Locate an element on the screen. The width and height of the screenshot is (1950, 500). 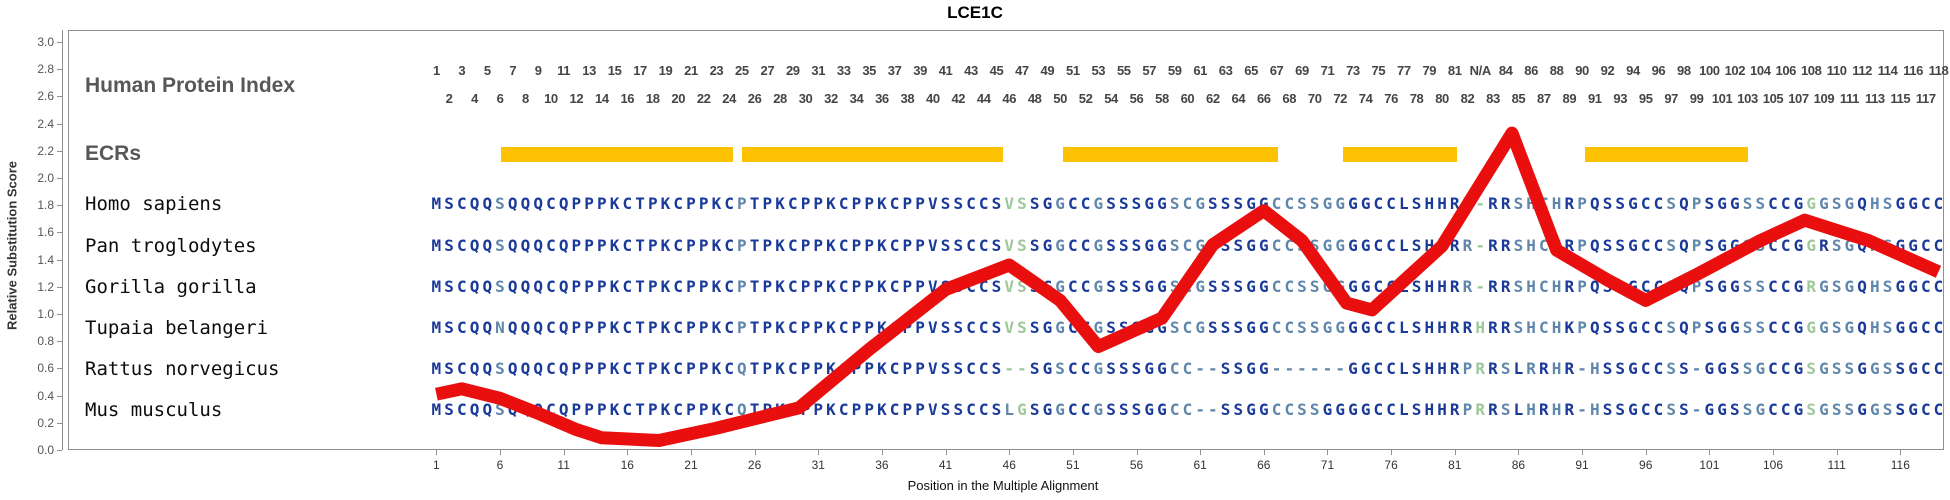
index-number: 34 is located at coordinates (856, 98).